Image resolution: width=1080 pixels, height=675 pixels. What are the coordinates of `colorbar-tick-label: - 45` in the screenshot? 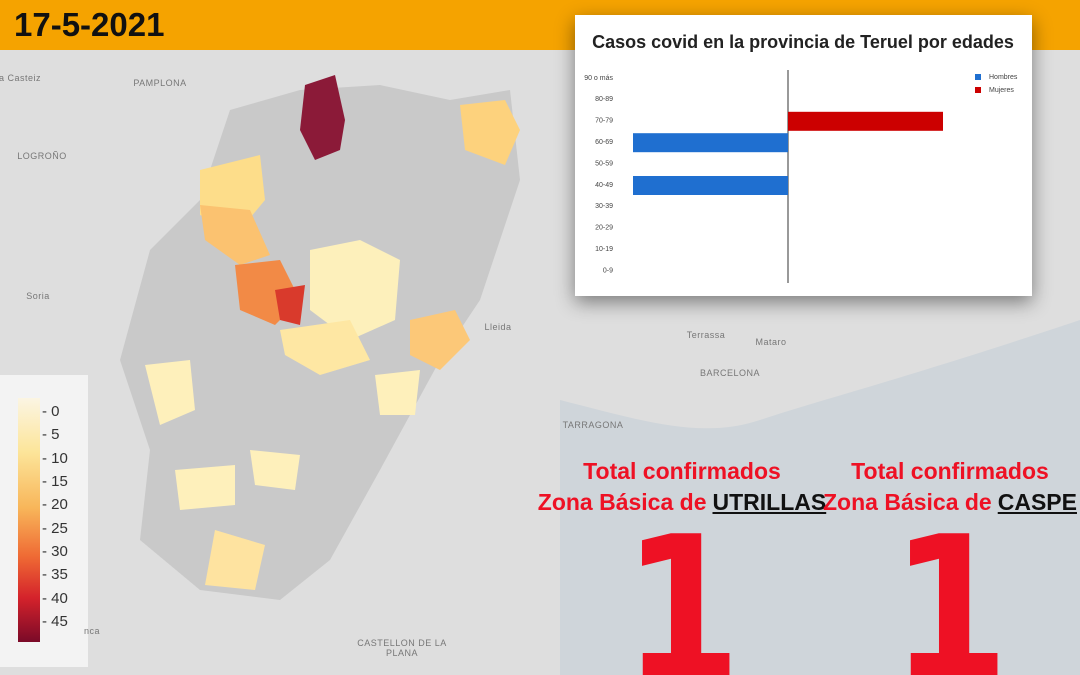 It's located at (55, 621).